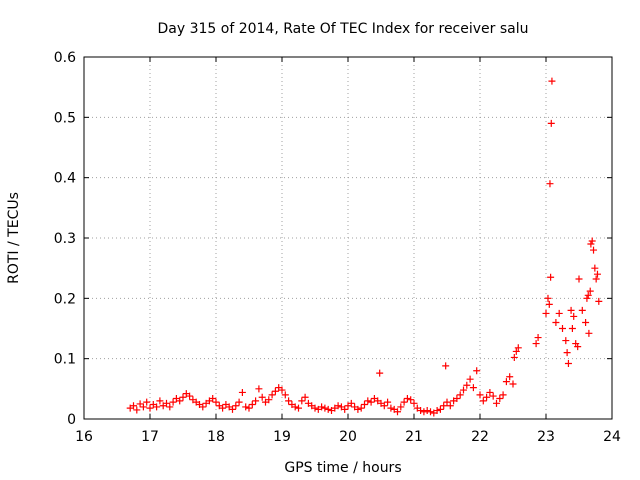 This screenshot has width=640, height=480. I want to click on x-tick-label: 21, so click(414, 437).